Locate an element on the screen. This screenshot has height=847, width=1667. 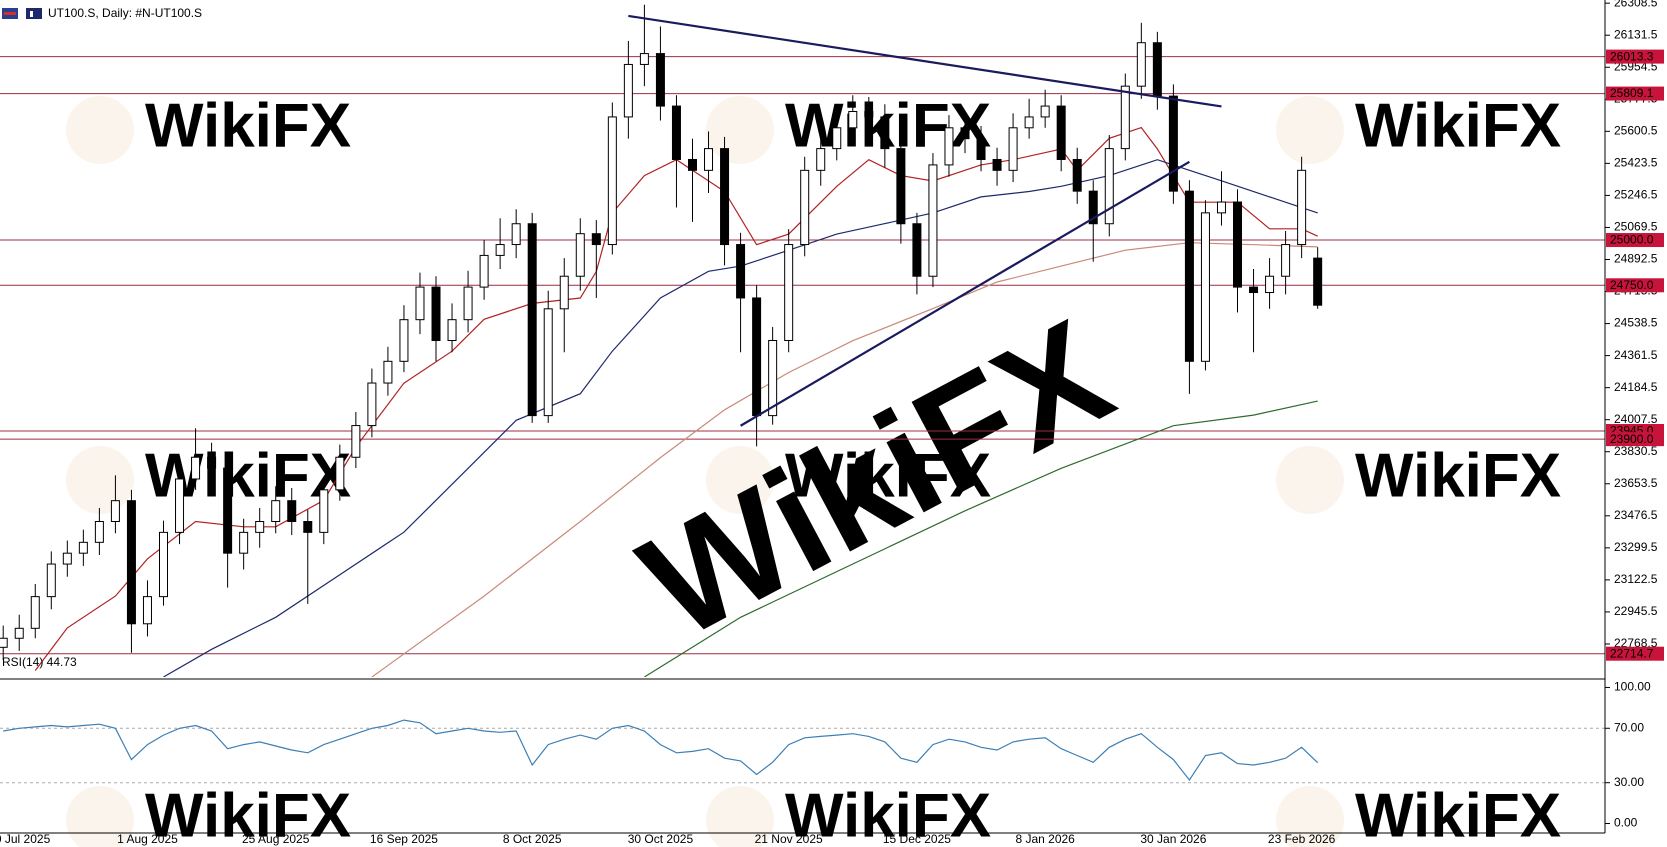
x-tick-label: 1 Aug 2025 is located at coordinates (147, 839).